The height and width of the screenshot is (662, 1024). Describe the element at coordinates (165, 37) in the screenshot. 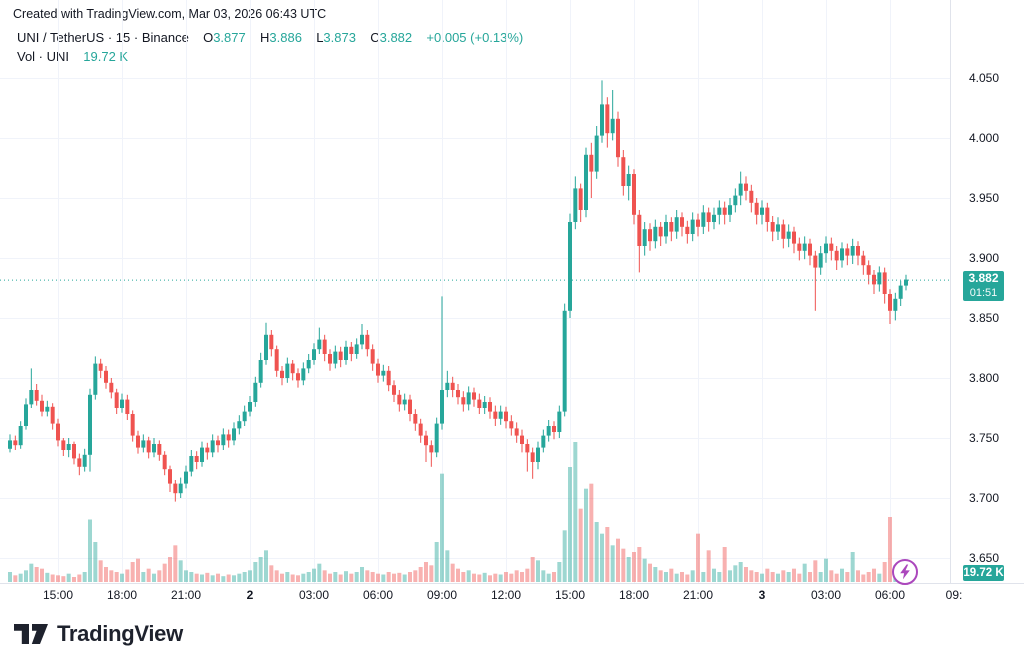

I see `exchange-label: Binance` at that location.